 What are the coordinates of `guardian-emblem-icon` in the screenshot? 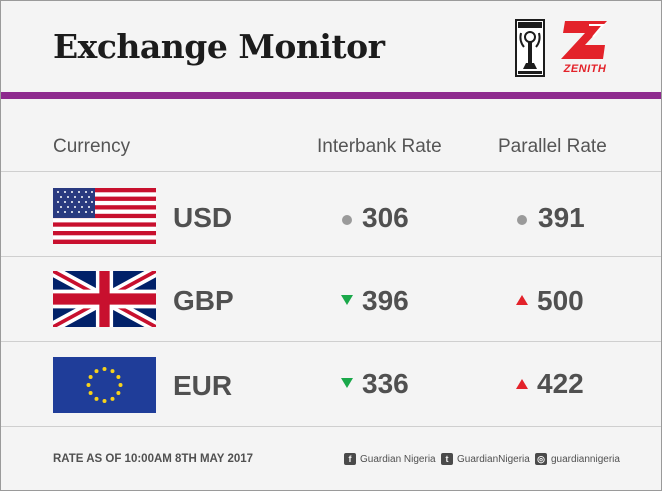 It's located at (530, 48).